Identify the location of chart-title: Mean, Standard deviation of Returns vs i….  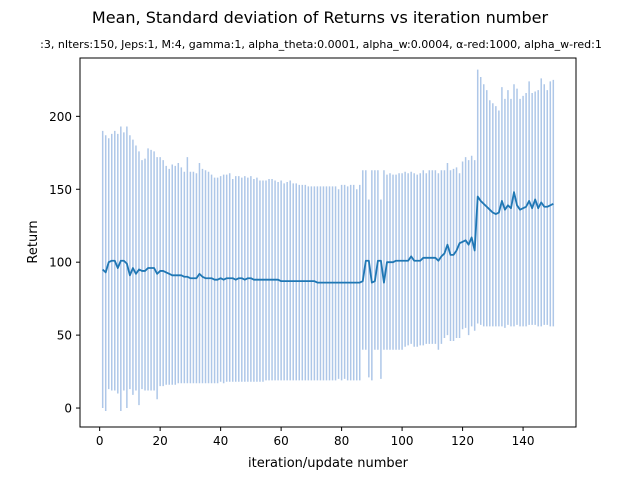
(320, 17).